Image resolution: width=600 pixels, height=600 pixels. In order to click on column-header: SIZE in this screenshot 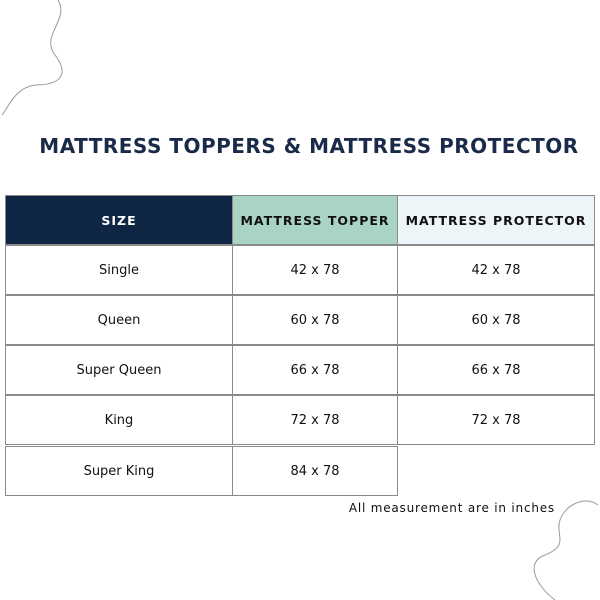, I will do `click(119, 220)`.